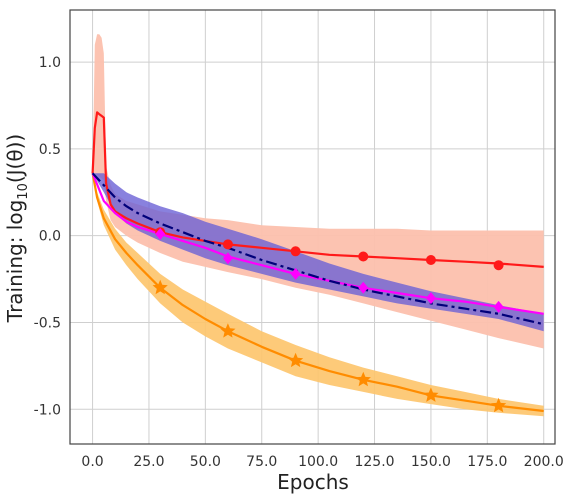  What do you see at coordinates (47, 323) in the screenshot?
I see `y-tick-label: -0.5` at bounding box center [47, 323].